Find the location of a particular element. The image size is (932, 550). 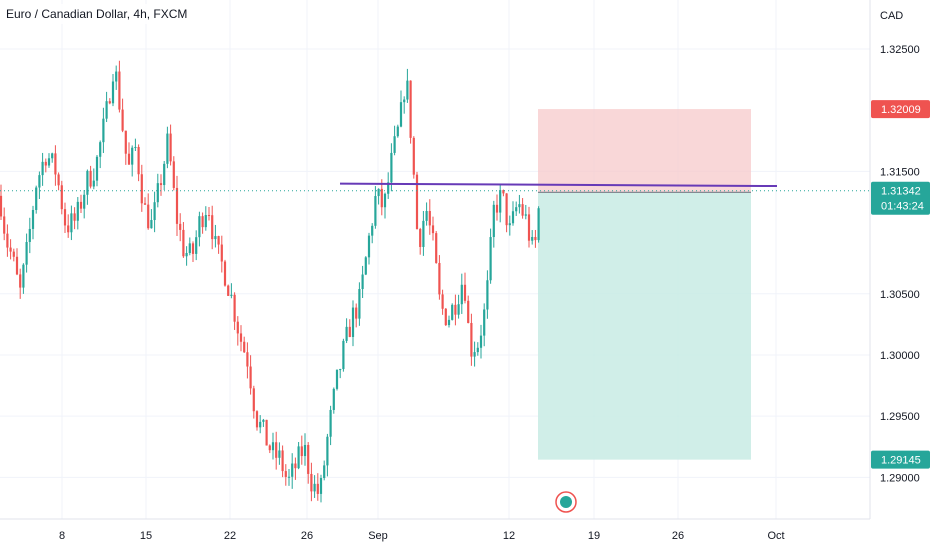

current-price-tag-label: 1.31342 is located at coordinates (901, 192).